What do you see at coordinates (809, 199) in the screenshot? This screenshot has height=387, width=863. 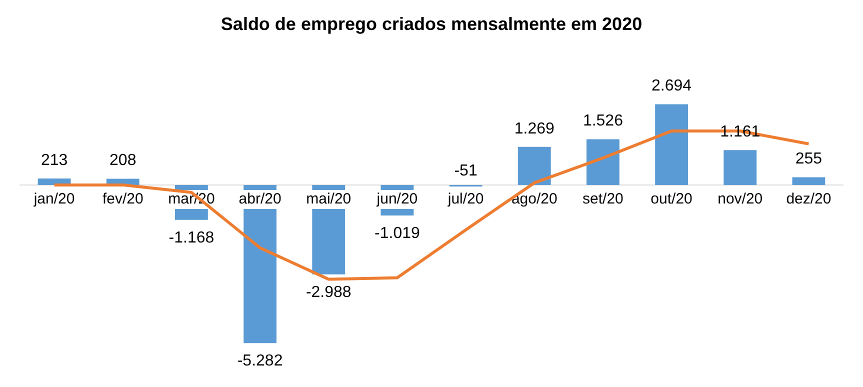 I see `x-tick-label: dez/20` at bounding box center [809, 199].